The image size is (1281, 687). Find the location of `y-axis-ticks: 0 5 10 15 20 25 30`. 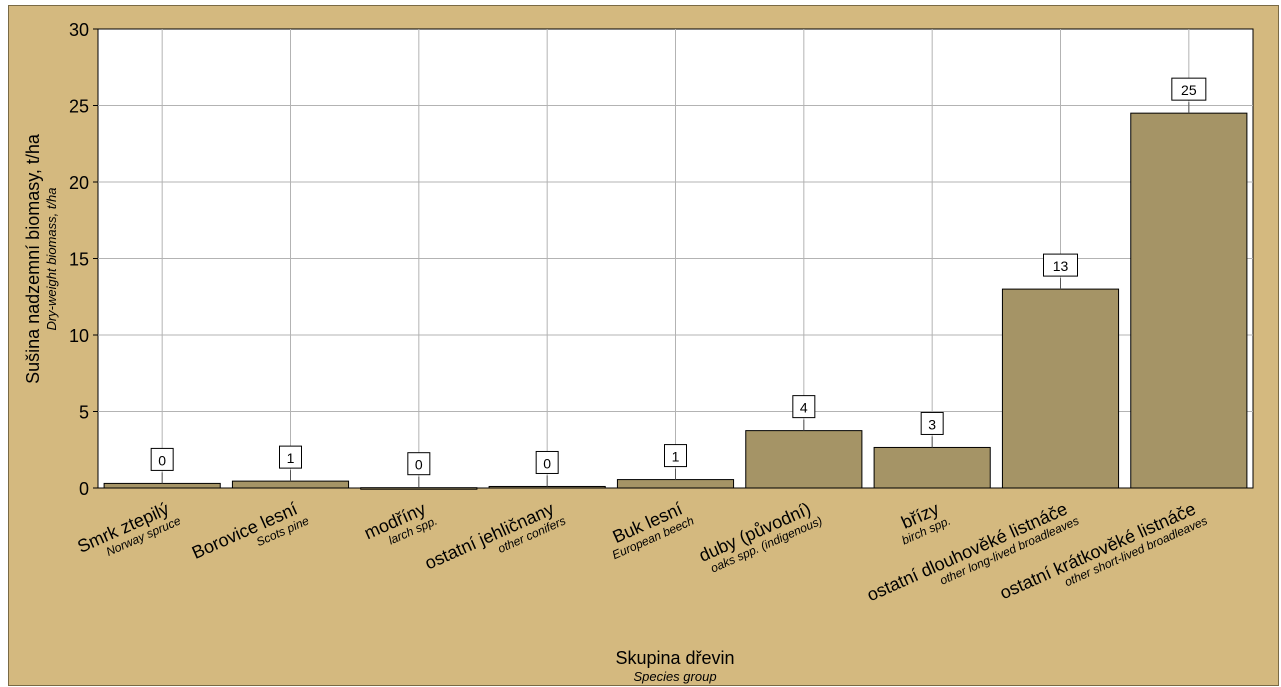

y-axis-ticks: 0 5 10 15 20 25 30 is located at coordinates (83, 259).